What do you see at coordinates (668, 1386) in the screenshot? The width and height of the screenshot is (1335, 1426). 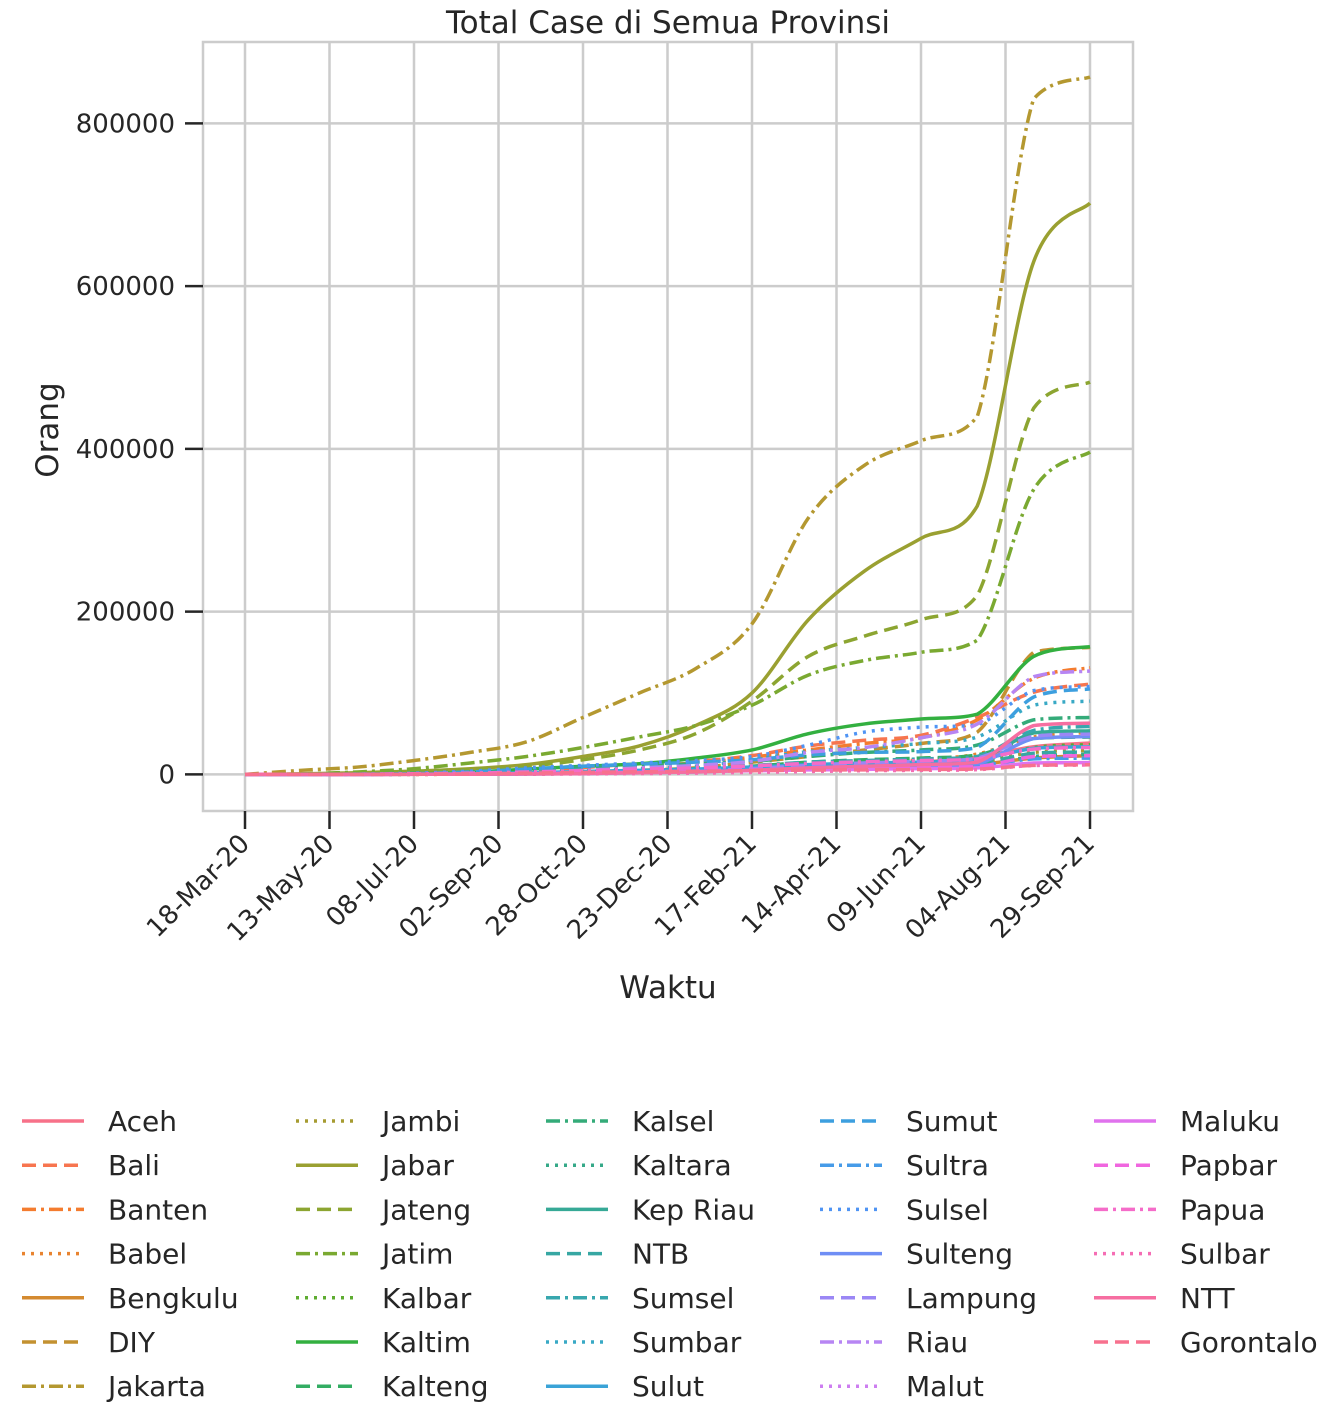 I see `legend-label: Sulut` at bounding box center [668, 1386].